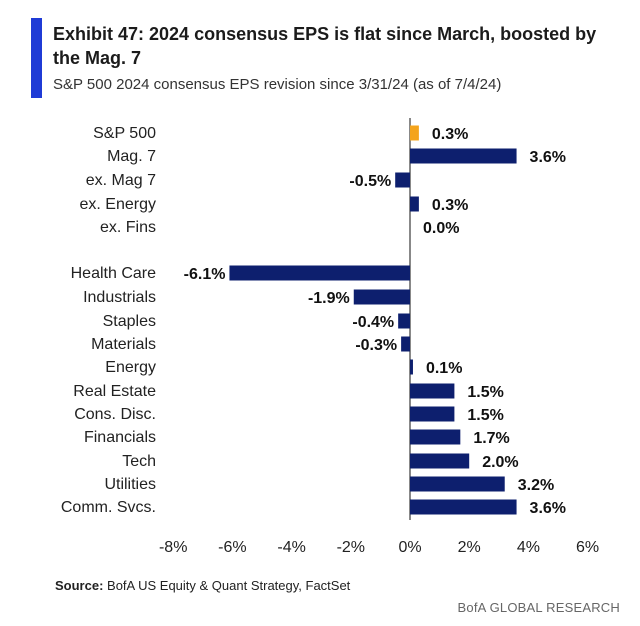 The width and height of the screenshot is (640, 626). Describe the element at coordinates (319, 273) in the screenshot. I see `bar-health-care` at that location.